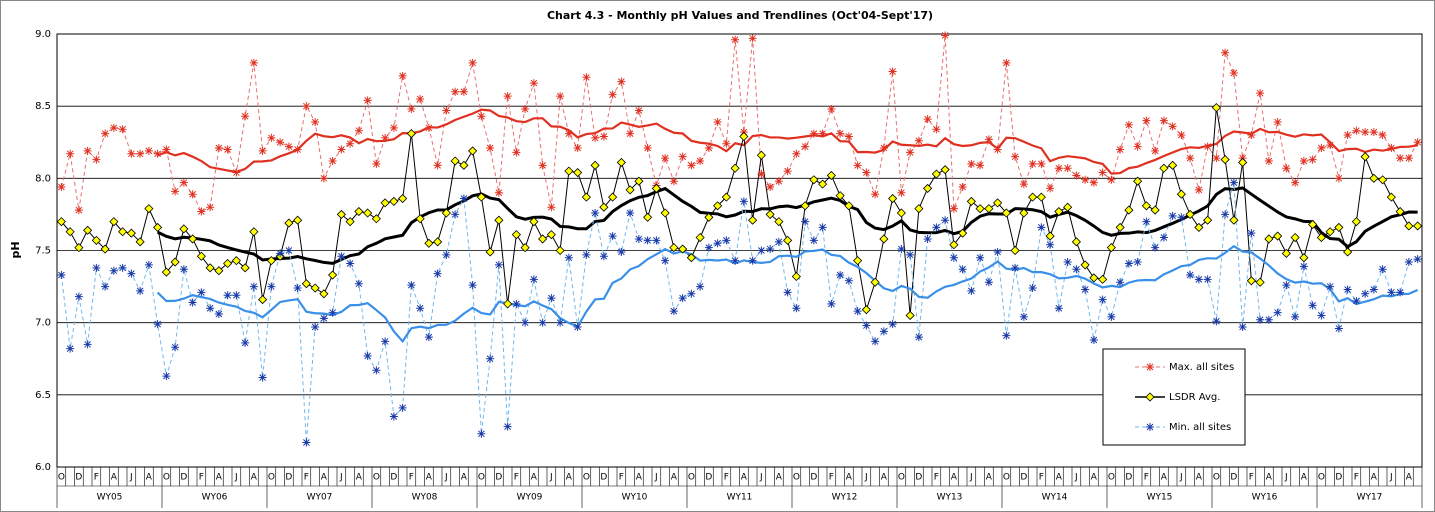  Describe the element at coordinates (1055, 498) in the screenshot. I see `group-label: WY14` at that location.